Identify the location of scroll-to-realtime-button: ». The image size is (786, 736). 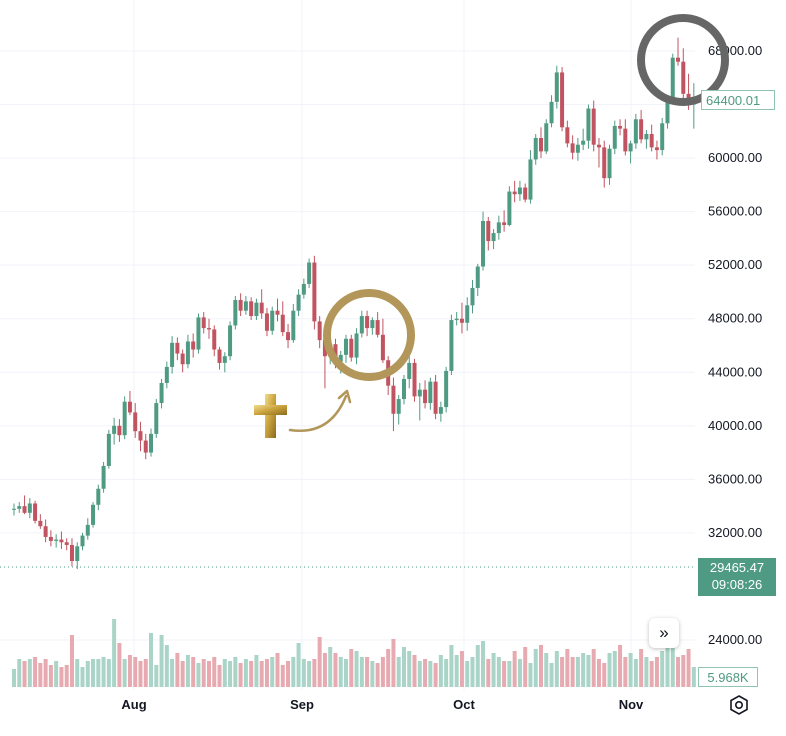
(664, 633).